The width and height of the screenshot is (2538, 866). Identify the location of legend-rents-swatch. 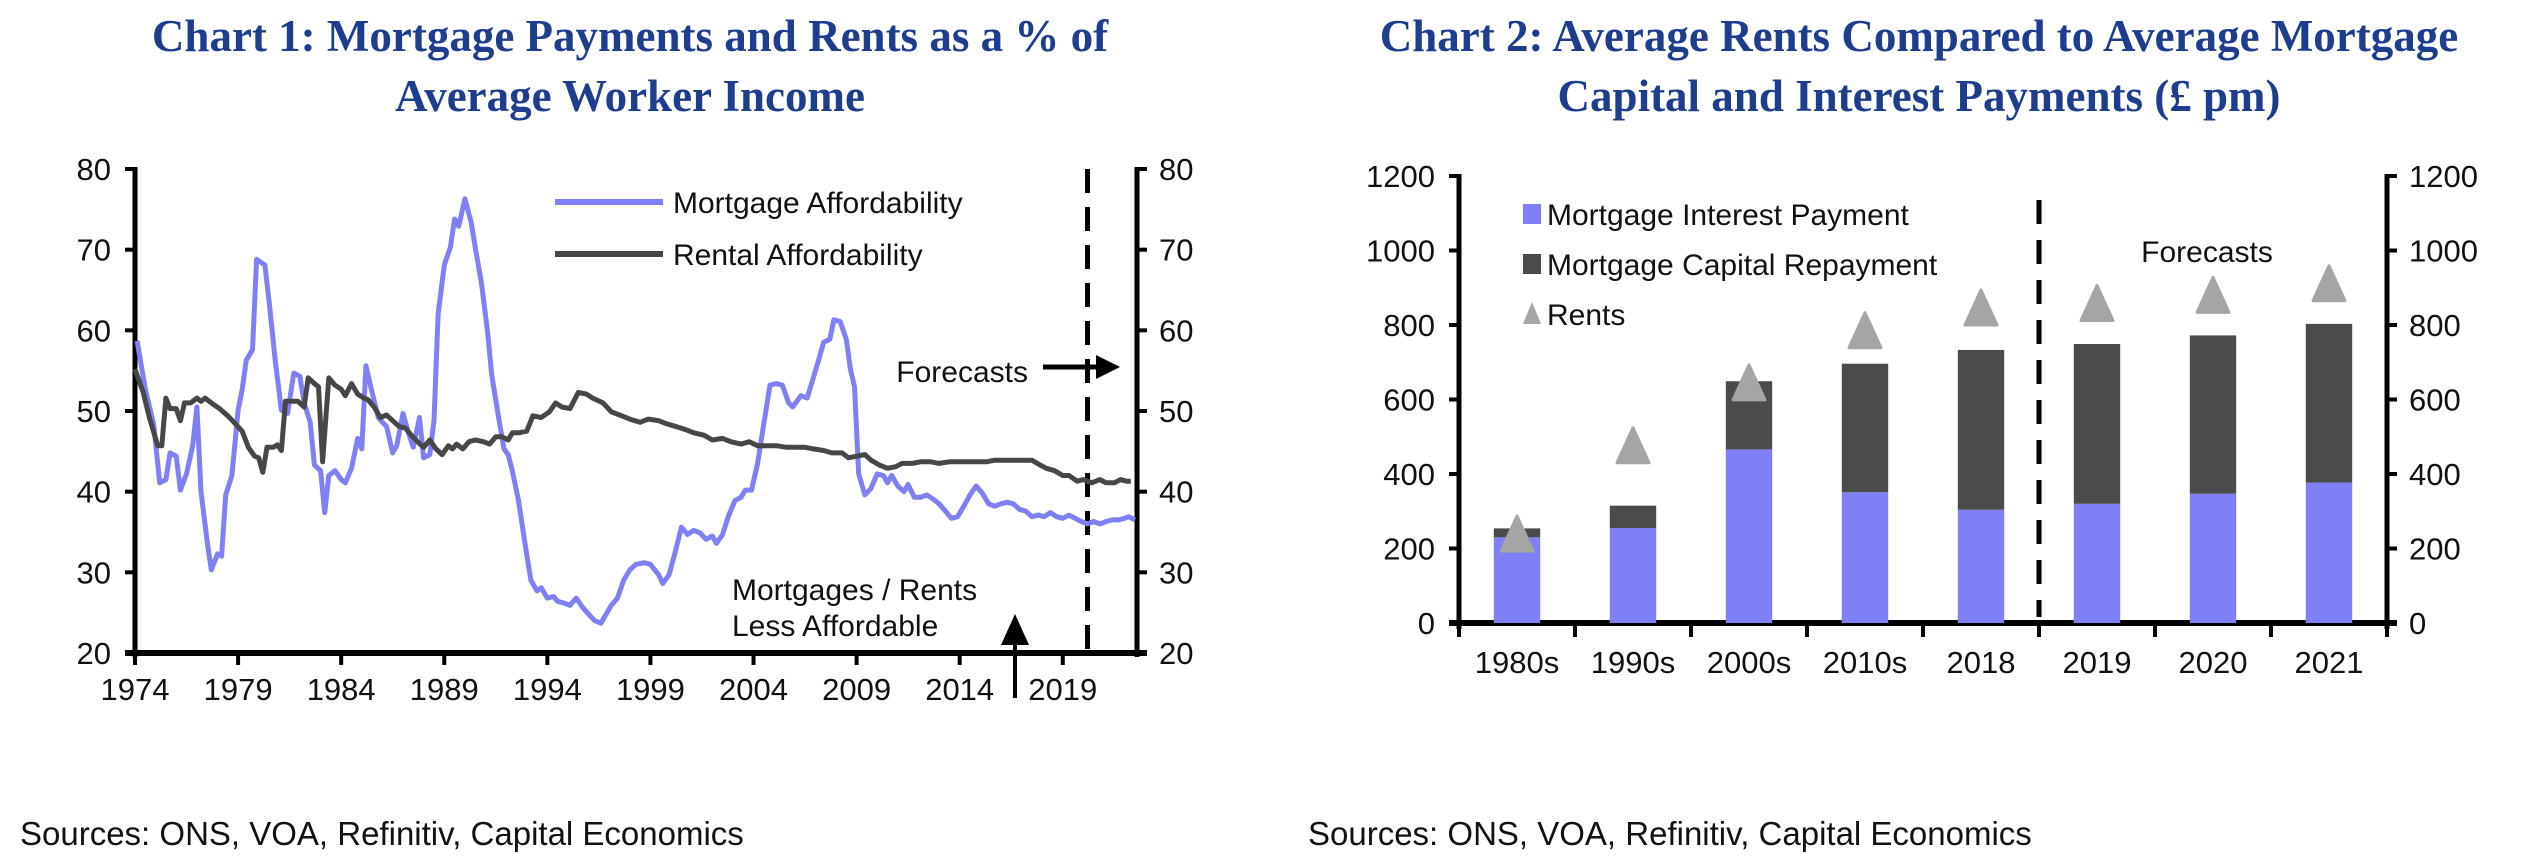
(1532, 313).